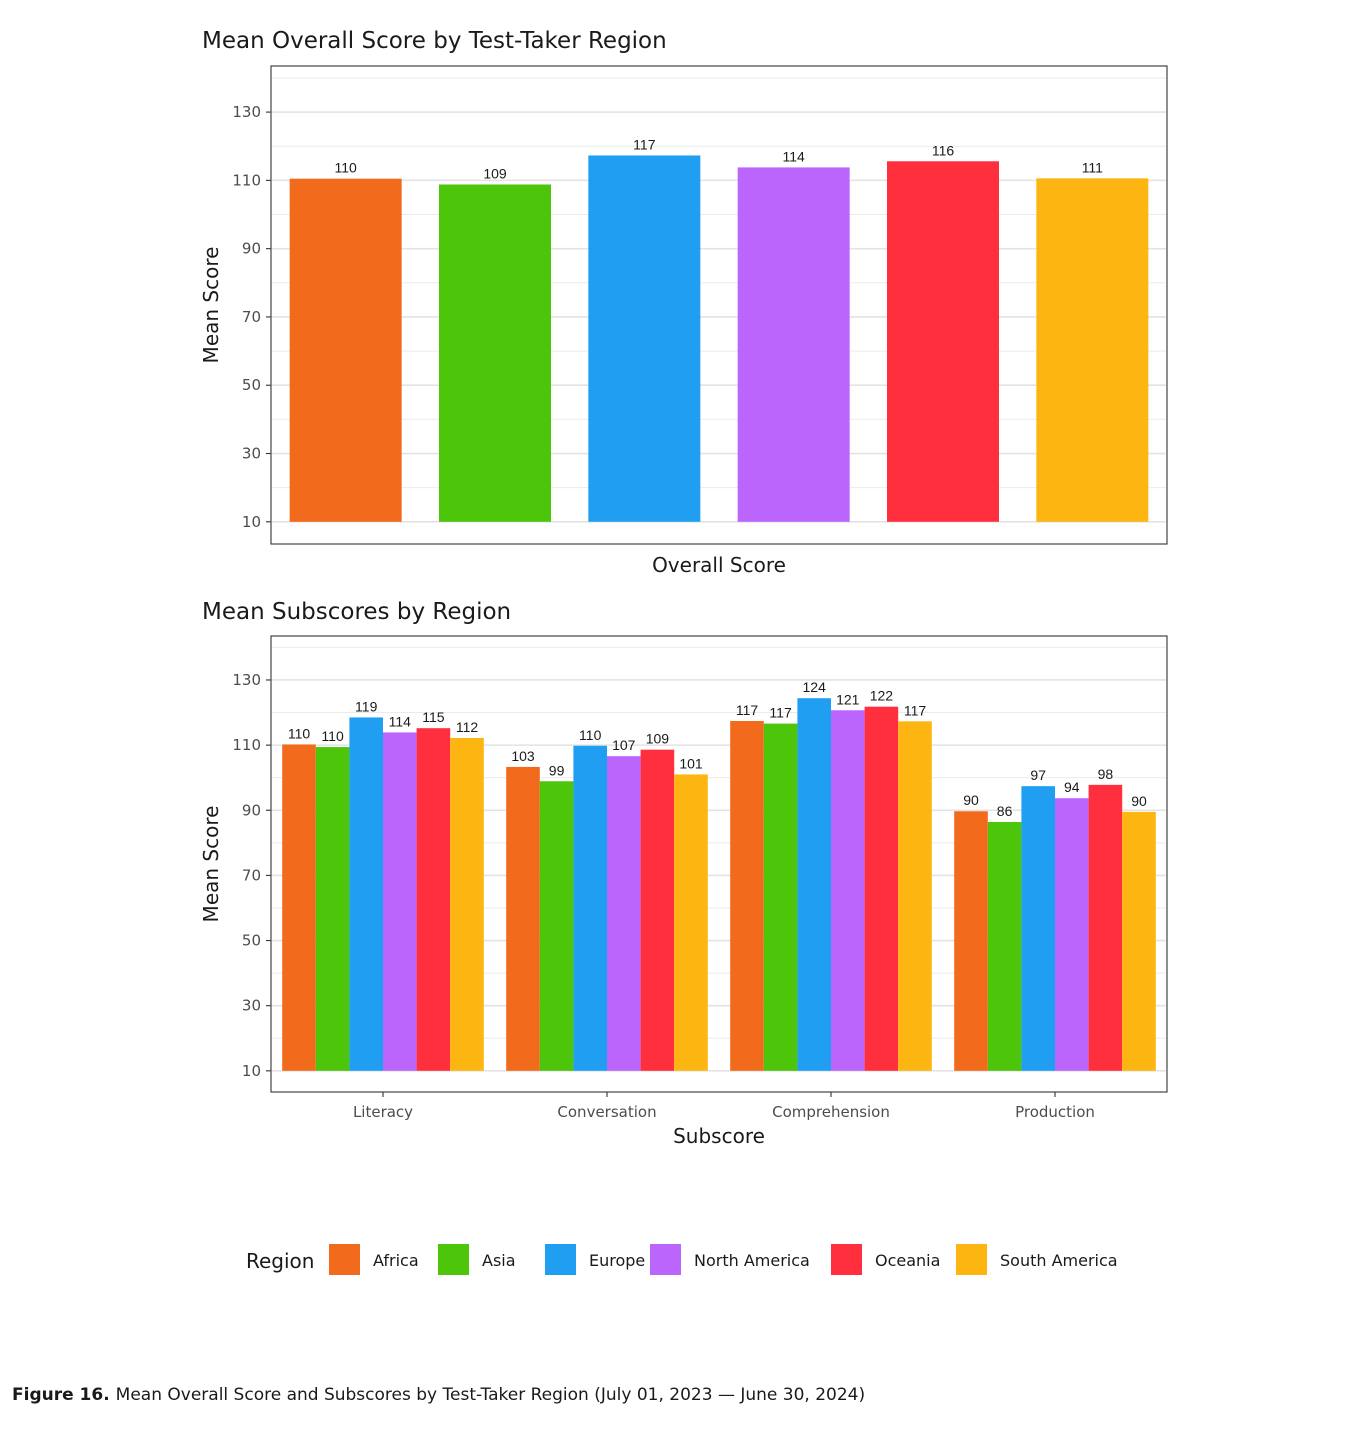 The width and height of the screenshot is (1362, 1454). I want to click on bar-europe, so click(644, 338).